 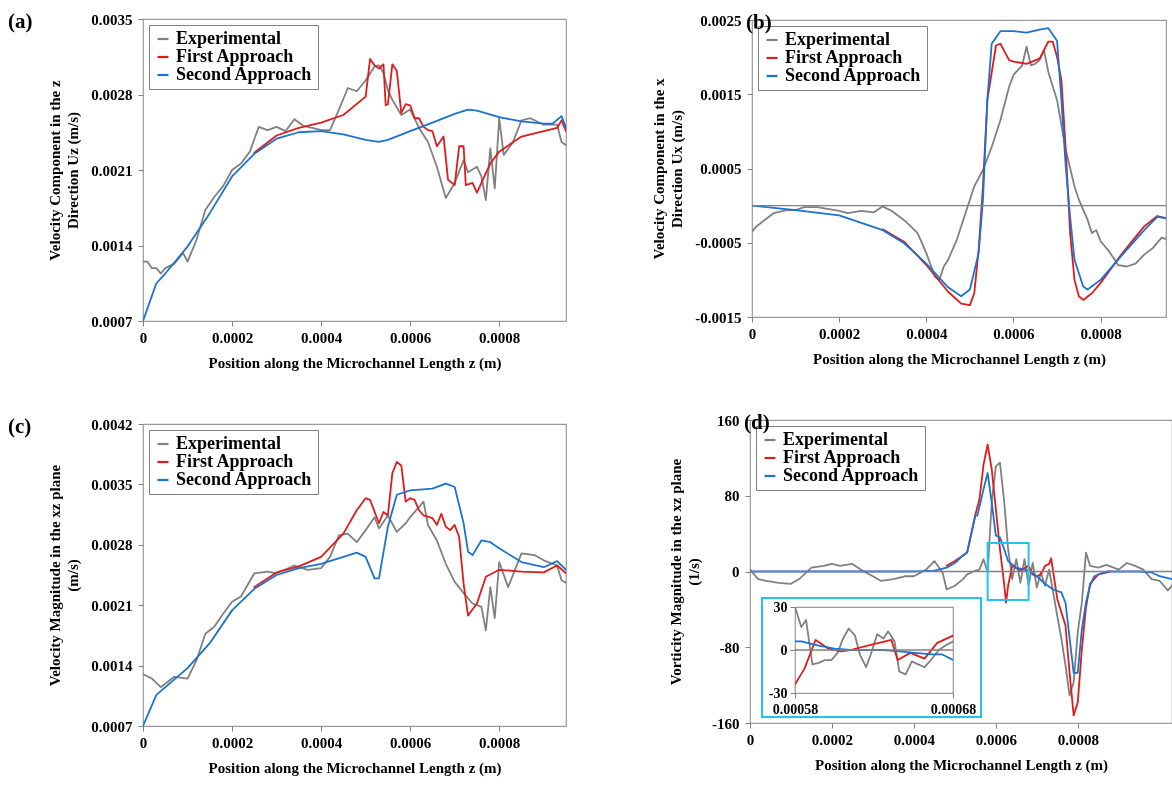 What do you see at coordinates (721, 94) in the screenshot?
I see `y-tick-label: 0.0015` at bounding box center [721, 94].